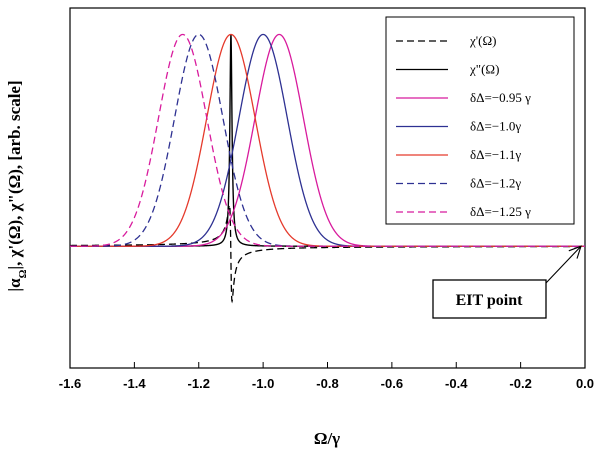  I want to click on x-tick-label: -1.0, so click(263, 383).